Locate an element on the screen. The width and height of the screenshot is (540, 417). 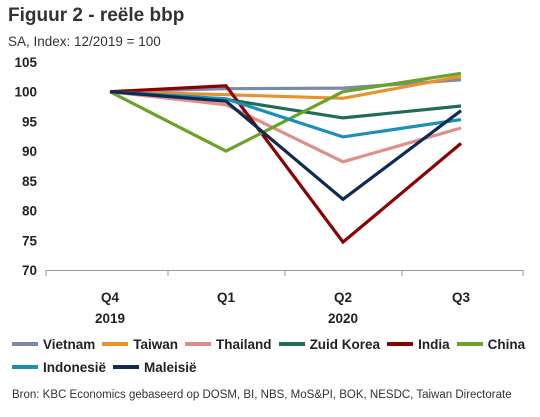
x-tick-label: Q1 is located at coordinates (226, 297).